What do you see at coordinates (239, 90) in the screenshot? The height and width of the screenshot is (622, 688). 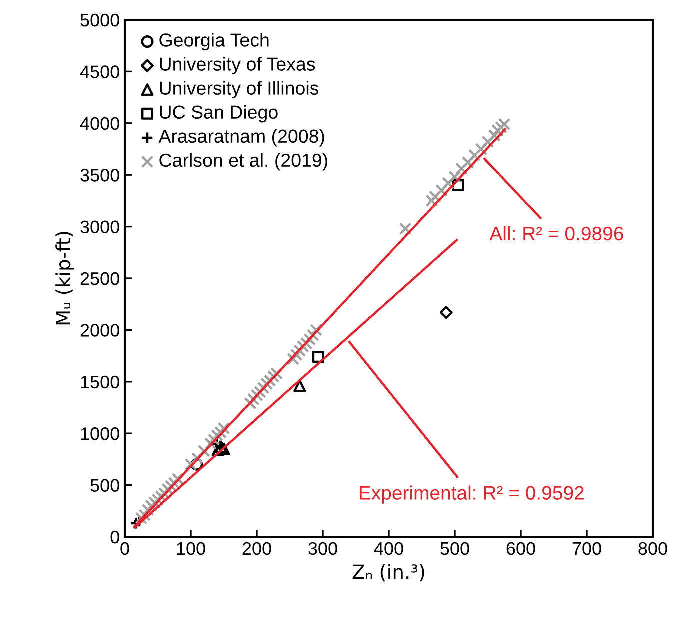 I see `legend-label: University of Illinois` at bounding box center [239, 90].